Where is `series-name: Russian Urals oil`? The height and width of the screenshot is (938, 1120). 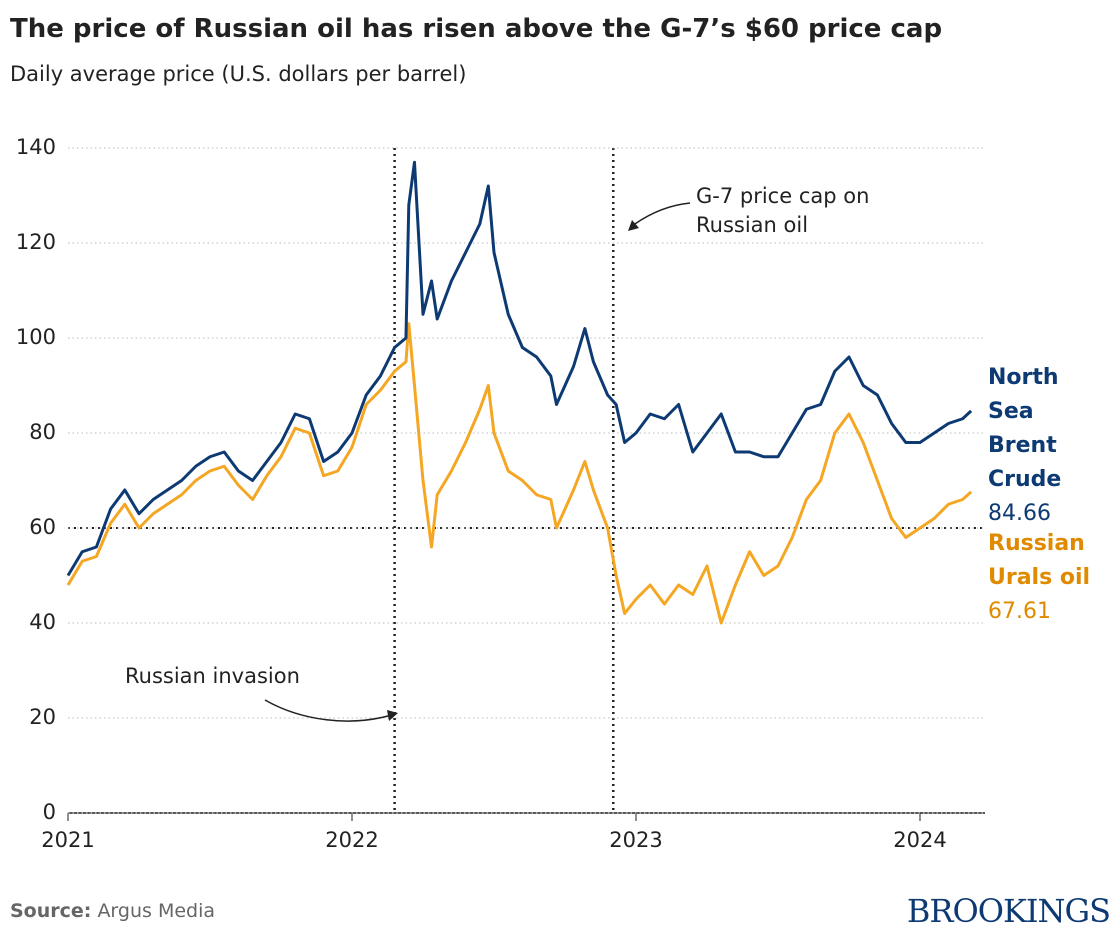 series-name: Russian Urals oil is located at coordinates (1039, 560).